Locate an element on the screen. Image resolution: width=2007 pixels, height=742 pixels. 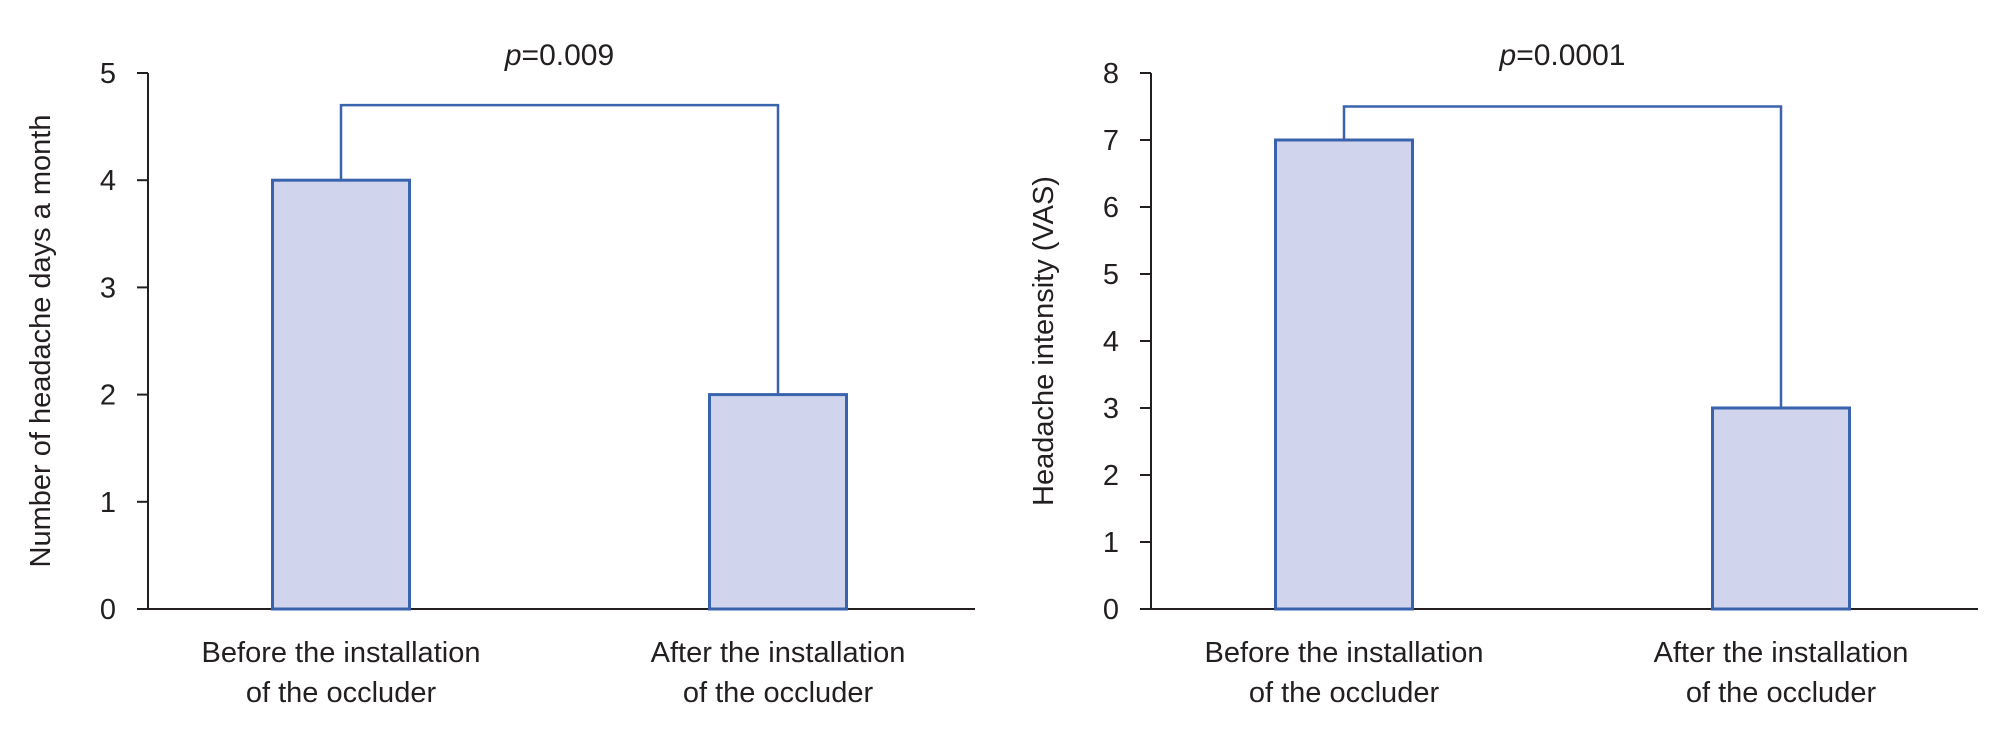
y-tick-label: 6 is located at coordinates (1111, 208).